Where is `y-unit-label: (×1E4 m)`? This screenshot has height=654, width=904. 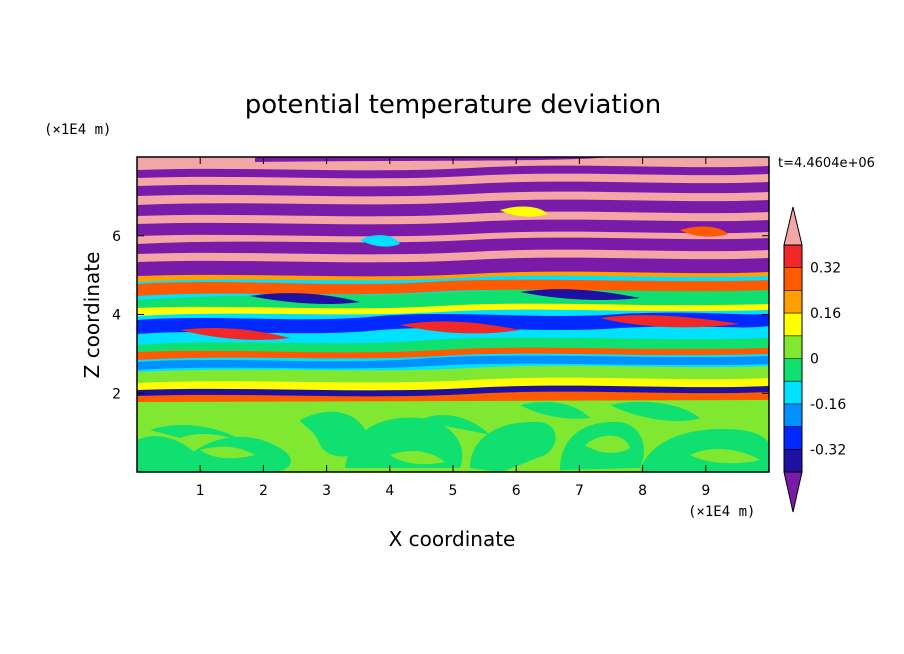
y-unit-label: (×1E4 m) is located at coordinates (77, 130).